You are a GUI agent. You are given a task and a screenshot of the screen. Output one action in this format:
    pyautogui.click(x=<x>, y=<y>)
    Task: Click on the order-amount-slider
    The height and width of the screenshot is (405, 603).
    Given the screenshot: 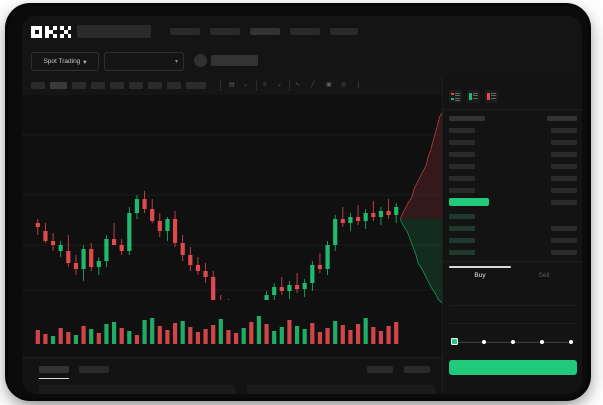 What is the action you would take?
    pyautogui.click(x=513, y=342)
    